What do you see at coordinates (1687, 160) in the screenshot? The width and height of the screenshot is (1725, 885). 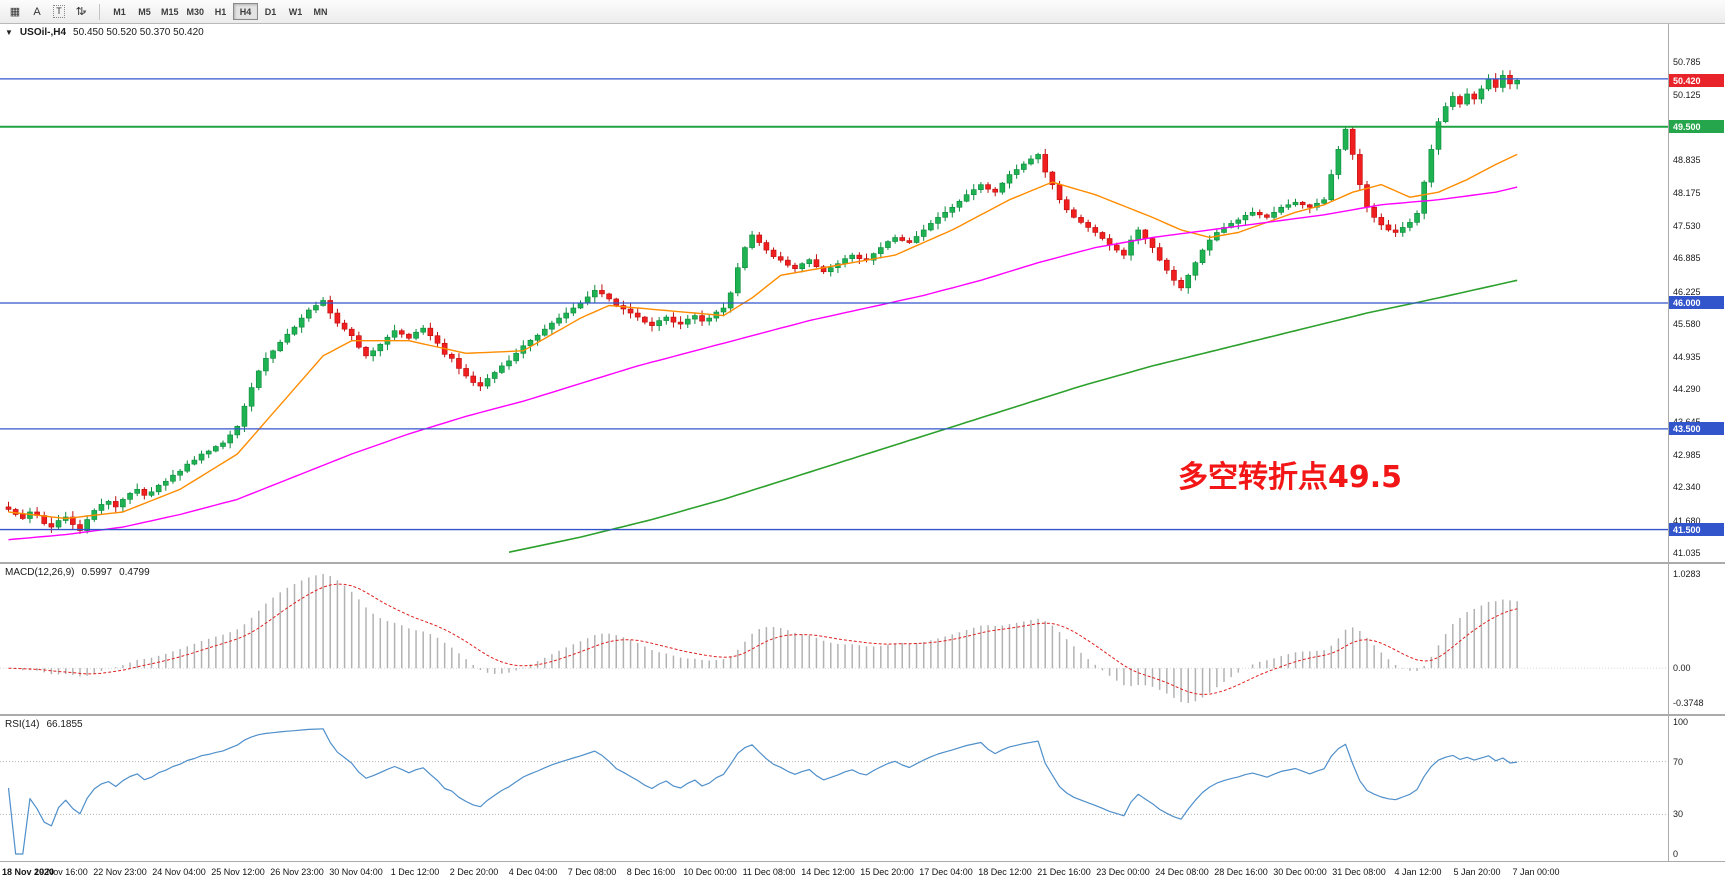 I see `price-tick-label: 48.835` at bounding box center [1687, 160].